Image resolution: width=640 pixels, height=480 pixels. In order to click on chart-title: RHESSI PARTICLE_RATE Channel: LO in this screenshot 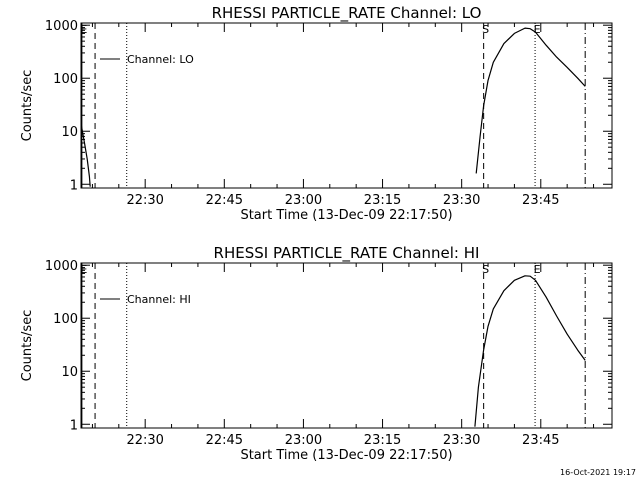, I will do `click(347, 13)`.